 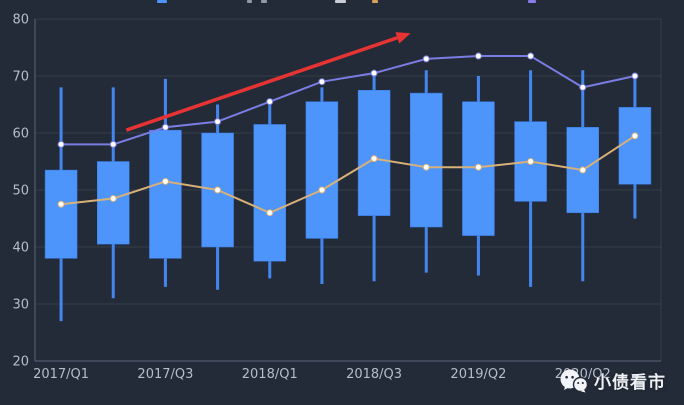 I want to click on x-axis-tick-label: 2018/Q1, so click(x=270, y=374).